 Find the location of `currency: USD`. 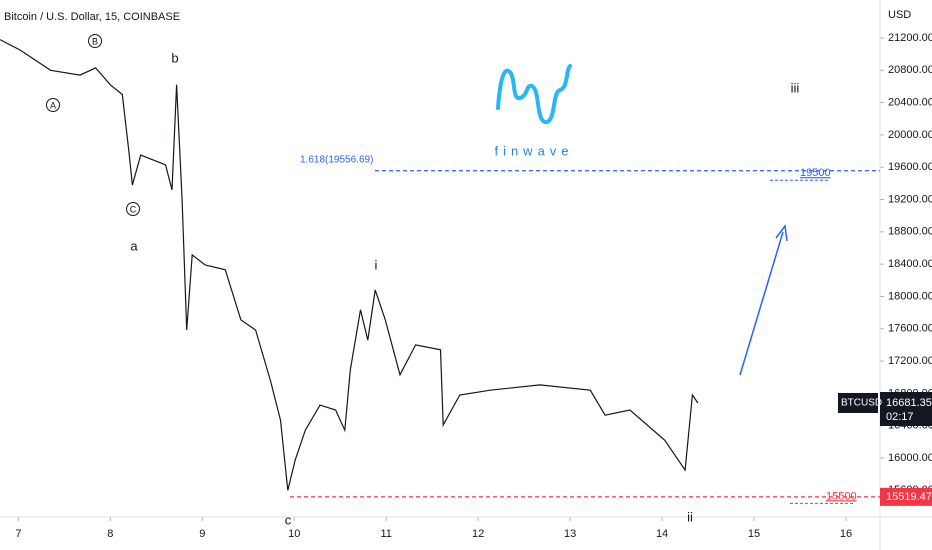

currency: USD is located at coordinates (899, 15).